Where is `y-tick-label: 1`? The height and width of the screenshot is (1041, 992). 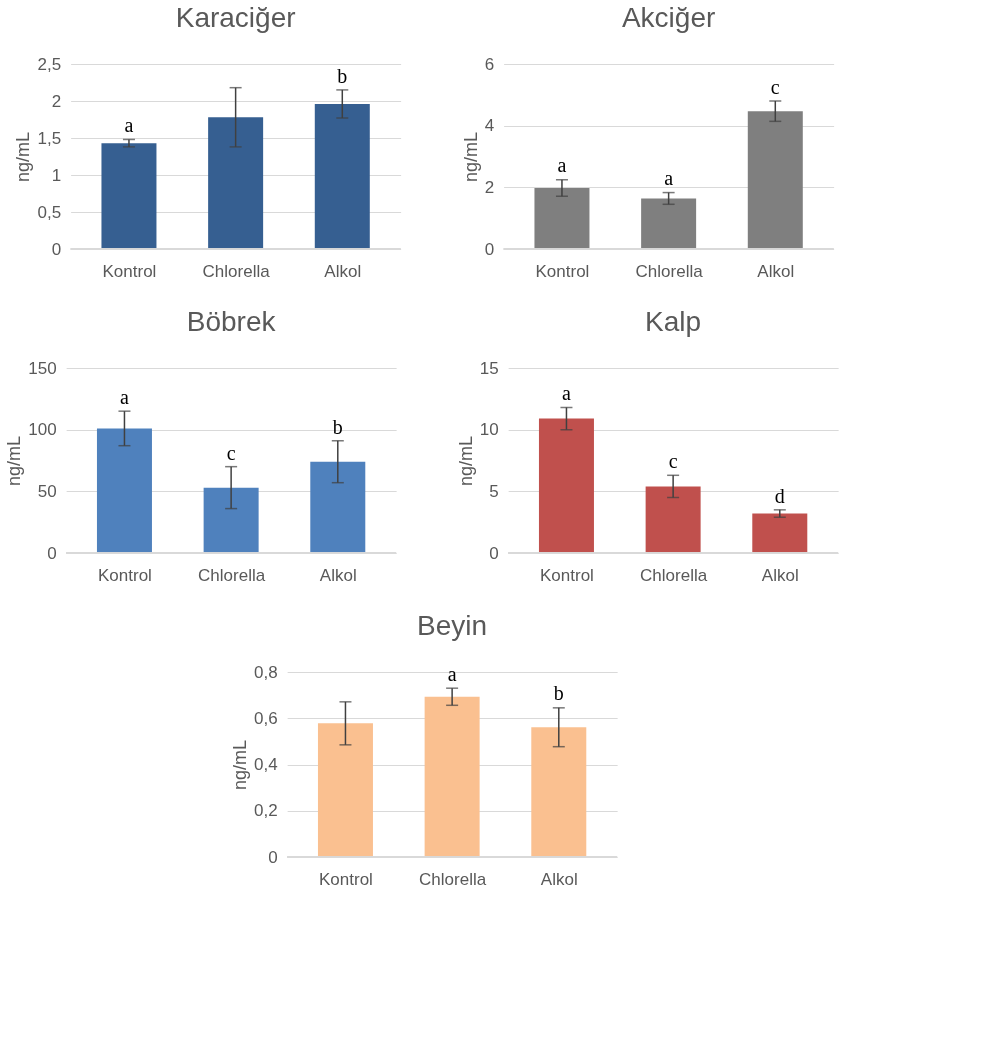
y-tick-label: 1 is located at coordinates (56, 175).